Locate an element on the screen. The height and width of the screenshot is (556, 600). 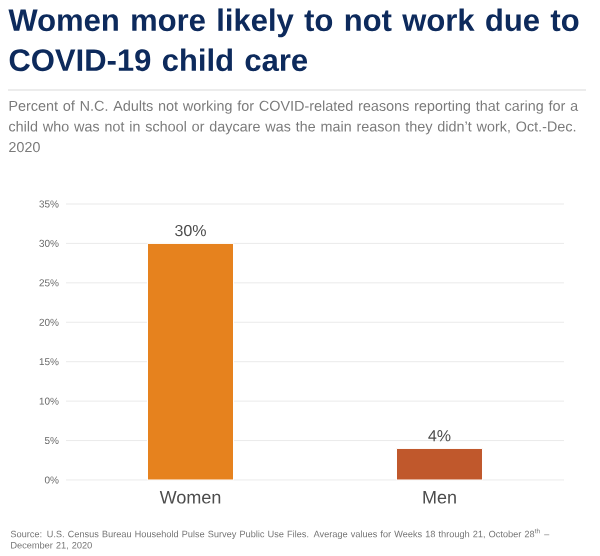
chart-title: Women more likely to not work due to COVID-19 child care is located at coordinates (293, 40).